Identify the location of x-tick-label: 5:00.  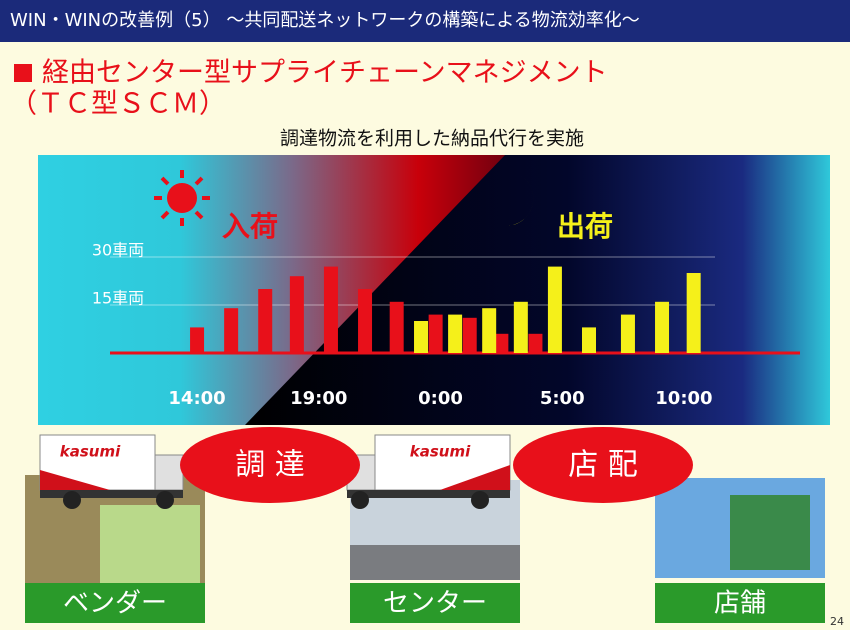
(562, 398).